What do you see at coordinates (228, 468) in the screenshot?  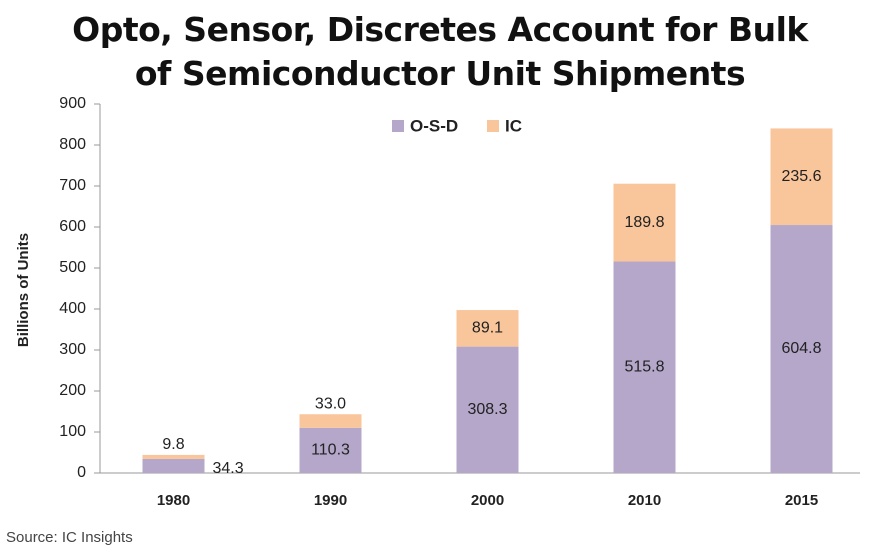 I see `data-label: 34.3` at bounding box center [228, 468].